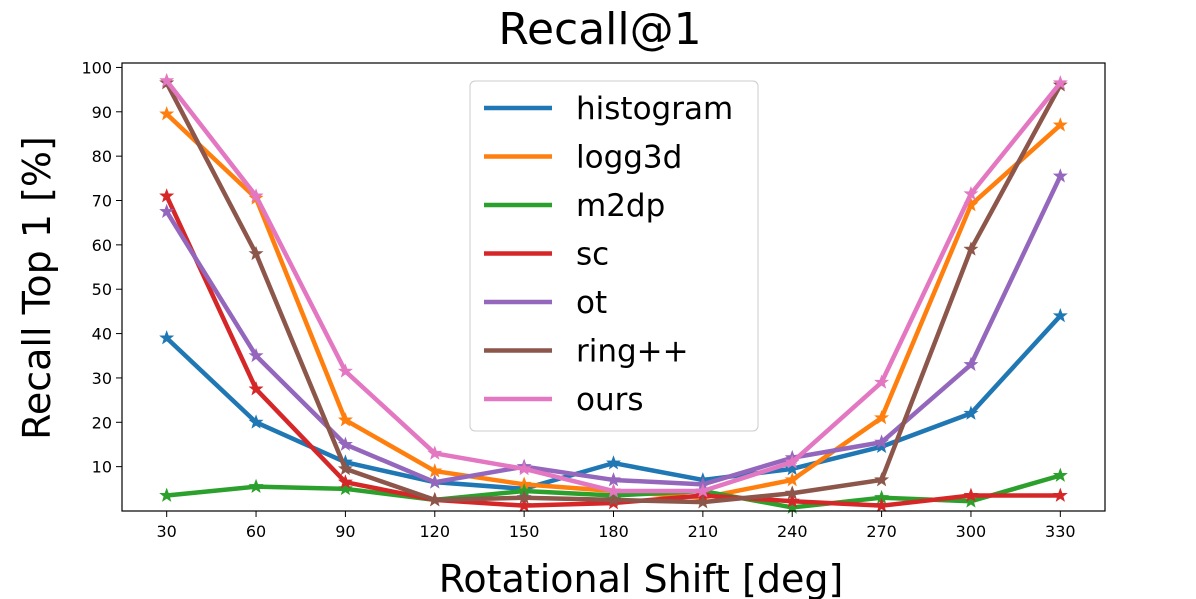  What do you see at coordinates (102, 334) in the screenshot?
I see `y-tick-label: 40` at bounding box center [102, 334].